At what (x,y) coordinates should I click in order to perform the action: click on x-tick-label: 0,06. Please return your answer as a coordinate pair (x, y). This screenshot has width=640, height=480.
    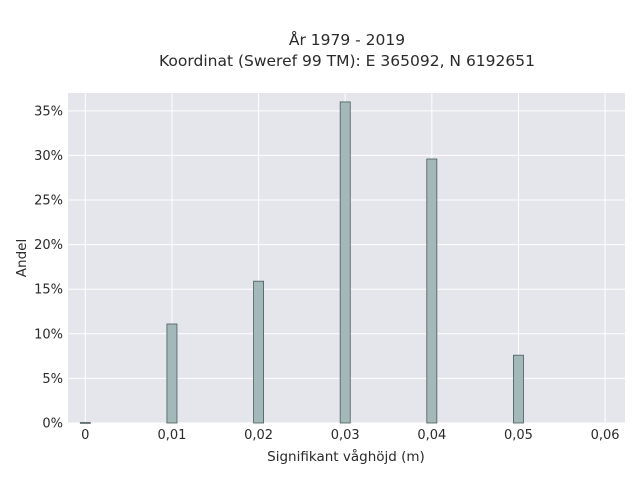
    Looking at the image, I should click on (605, 435).